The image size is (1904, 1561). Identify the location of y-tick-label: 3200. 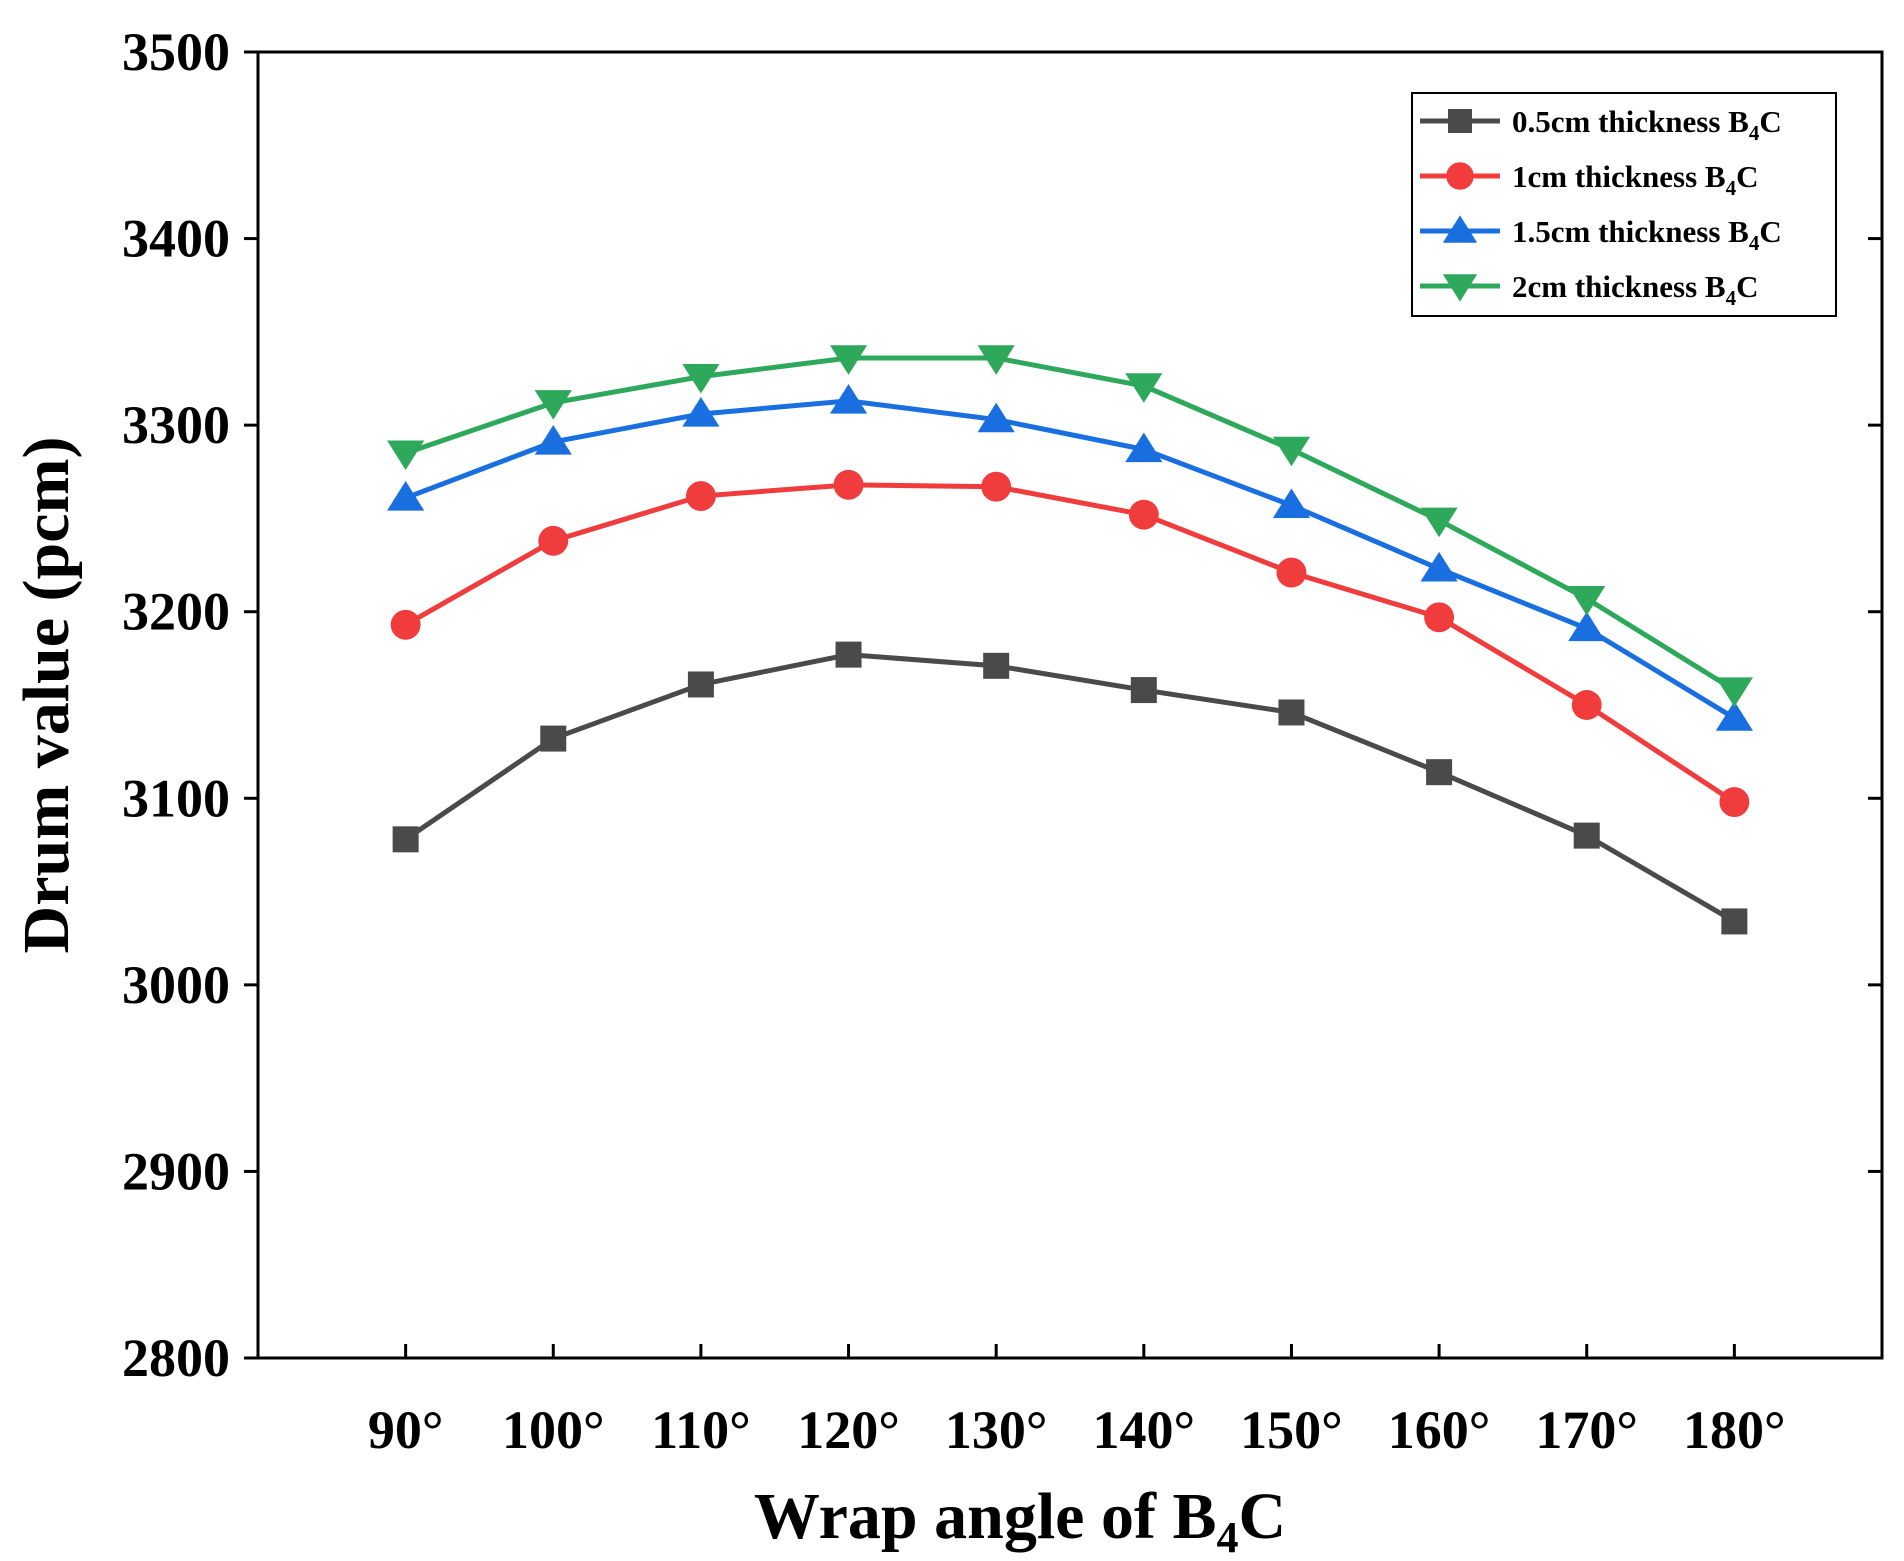
(176, 612).